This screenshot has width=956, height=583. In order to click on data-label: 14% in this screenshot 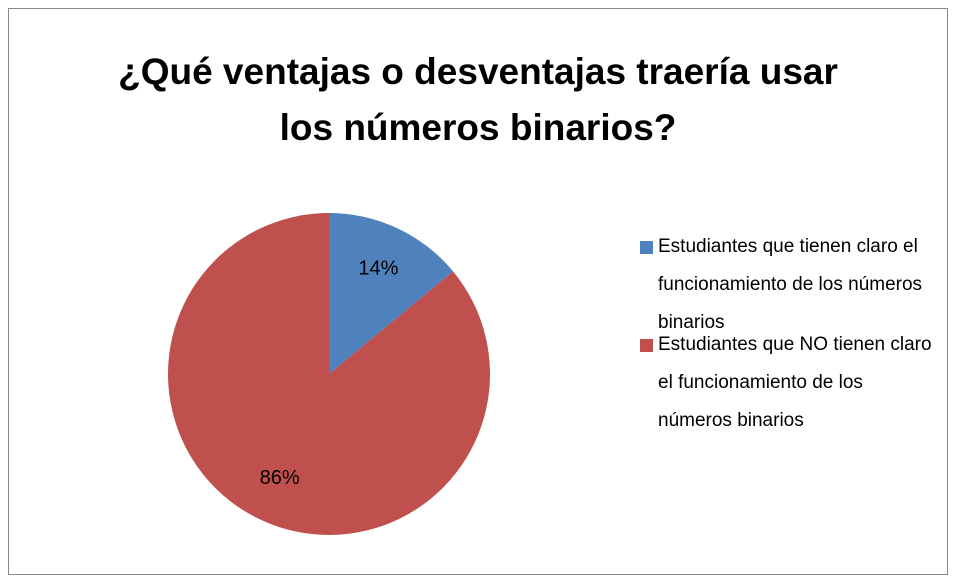, I will do `click(378, 268)`.